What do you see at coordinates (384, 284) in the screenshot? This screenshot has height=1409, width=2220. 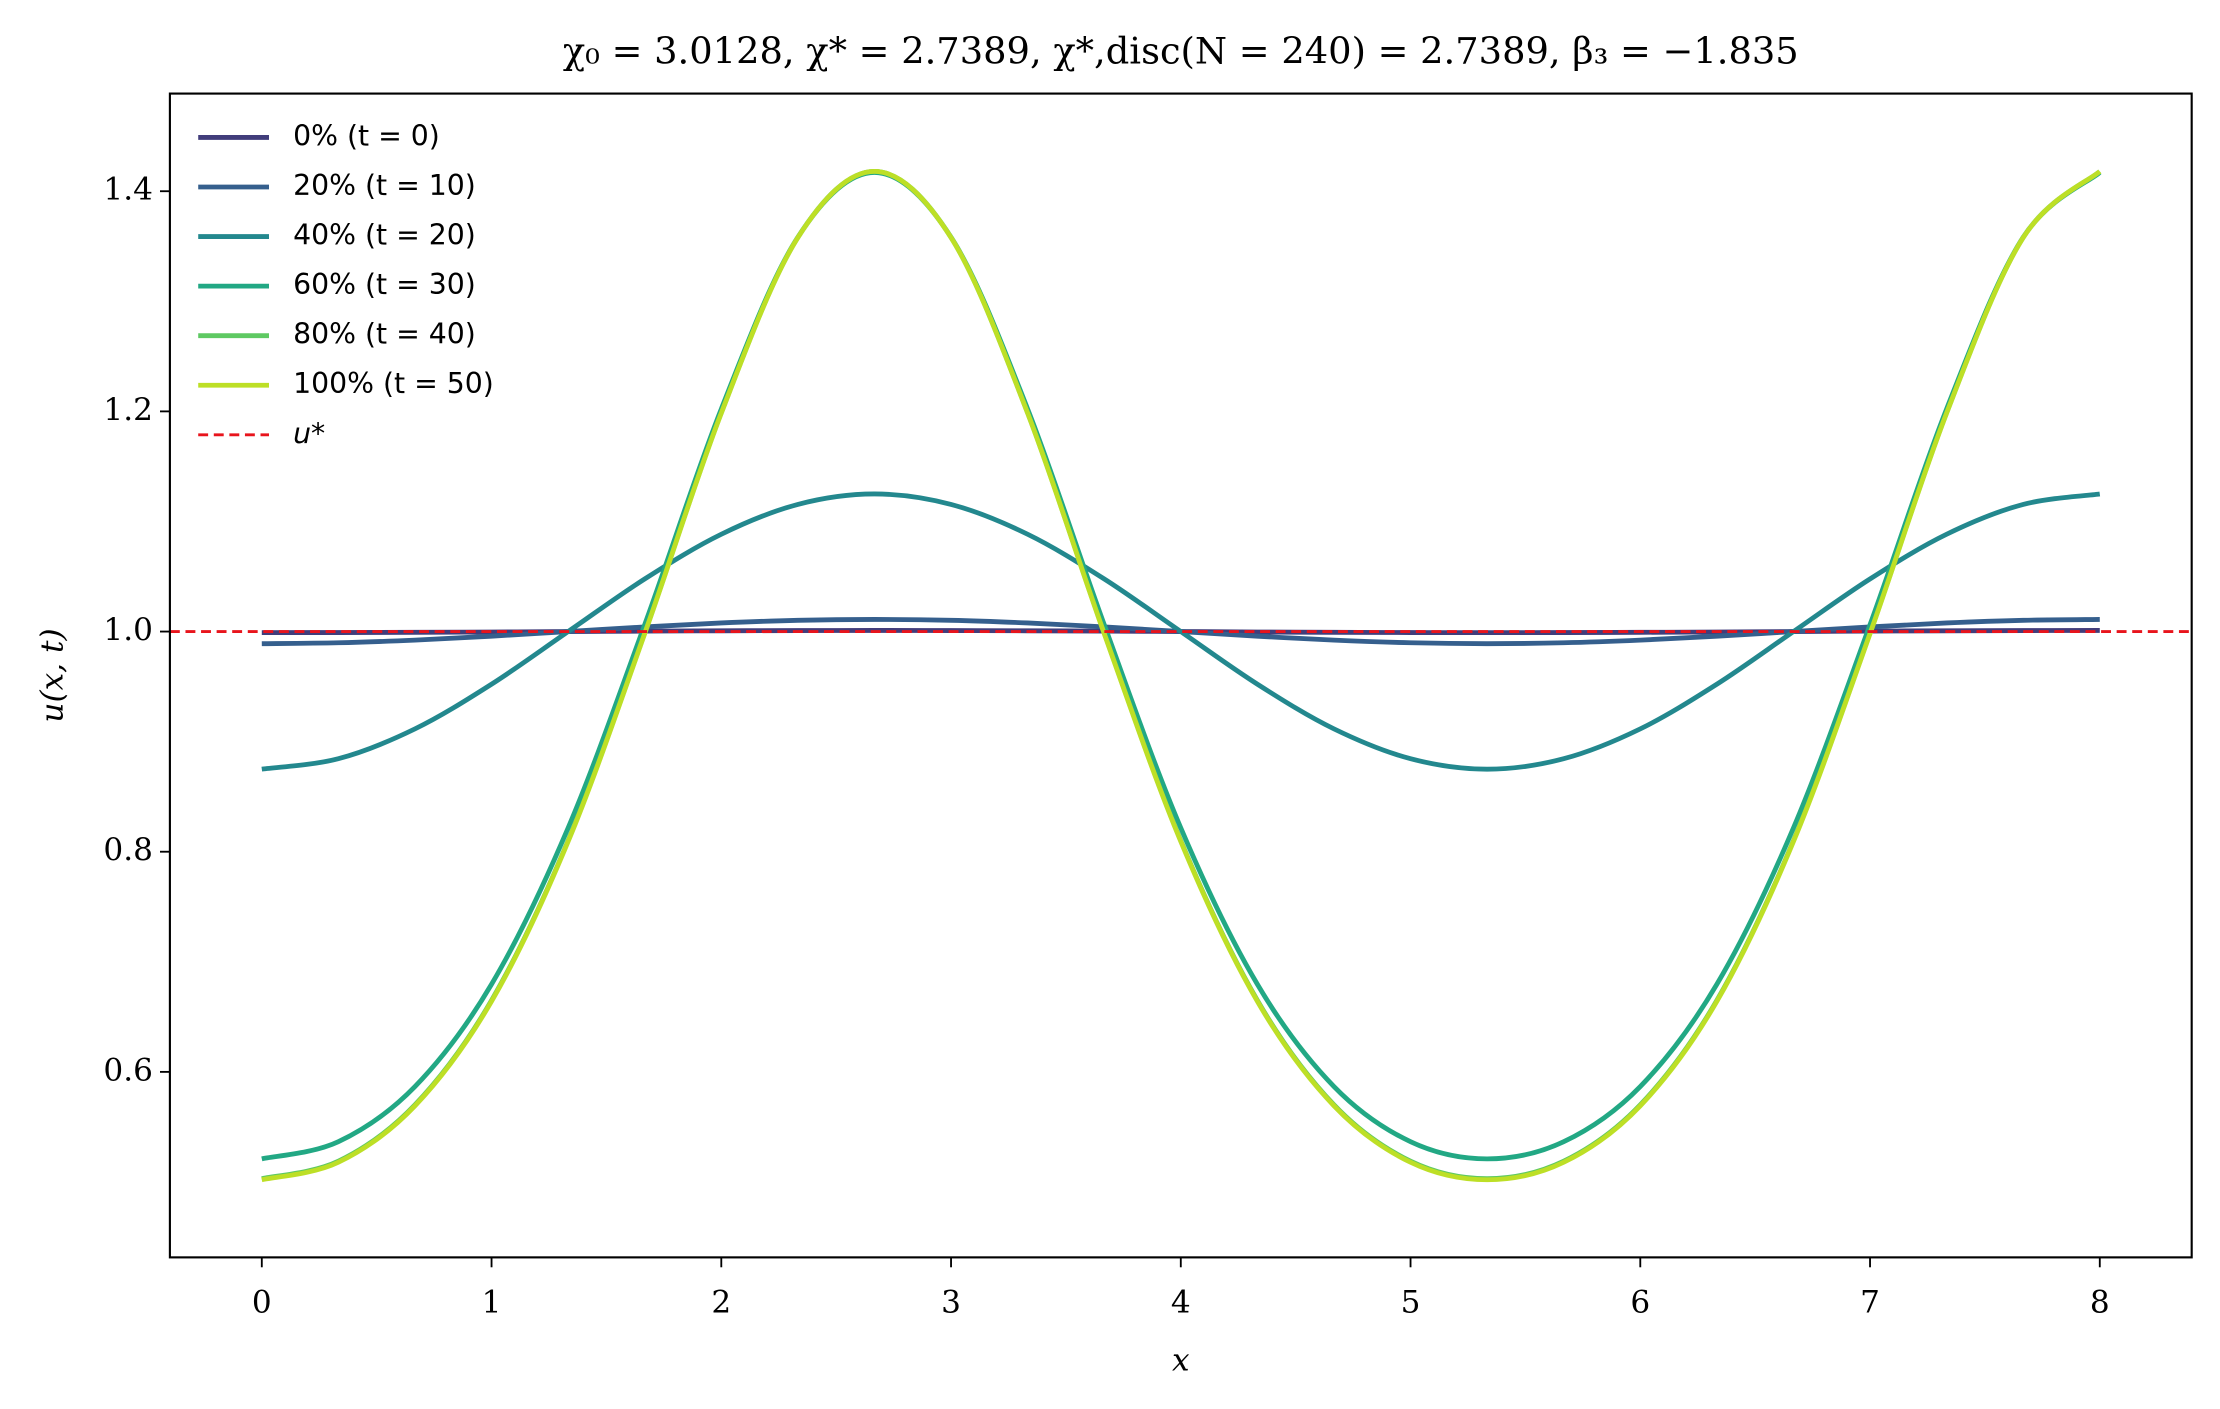 I see `legend-label: 60% (t = 30)` at bounding box center [384, 284].